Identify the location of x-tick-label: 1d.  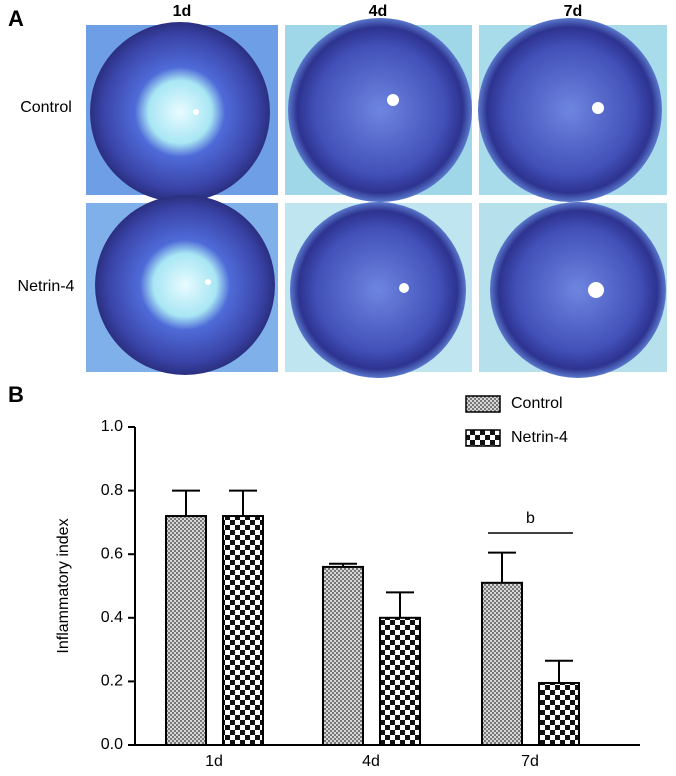
(214, 761).